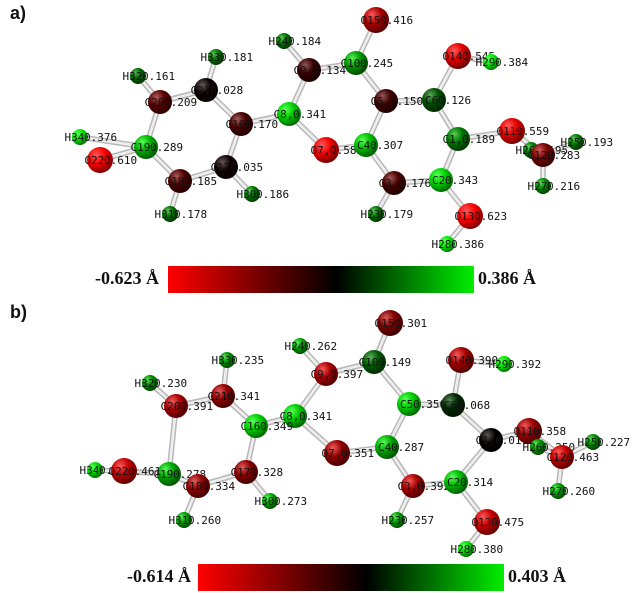 The height and width of the screenshot is (593, 636). I want to click on atom-charge-label: 0.126, so click(454, 100).